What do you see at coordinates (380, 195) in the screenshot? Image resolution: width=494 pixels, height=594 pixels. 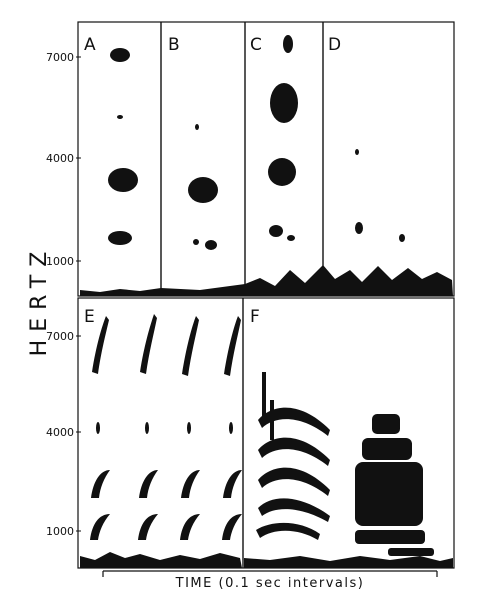 I see `panel-d-marks` at bounding box center [380, 195].